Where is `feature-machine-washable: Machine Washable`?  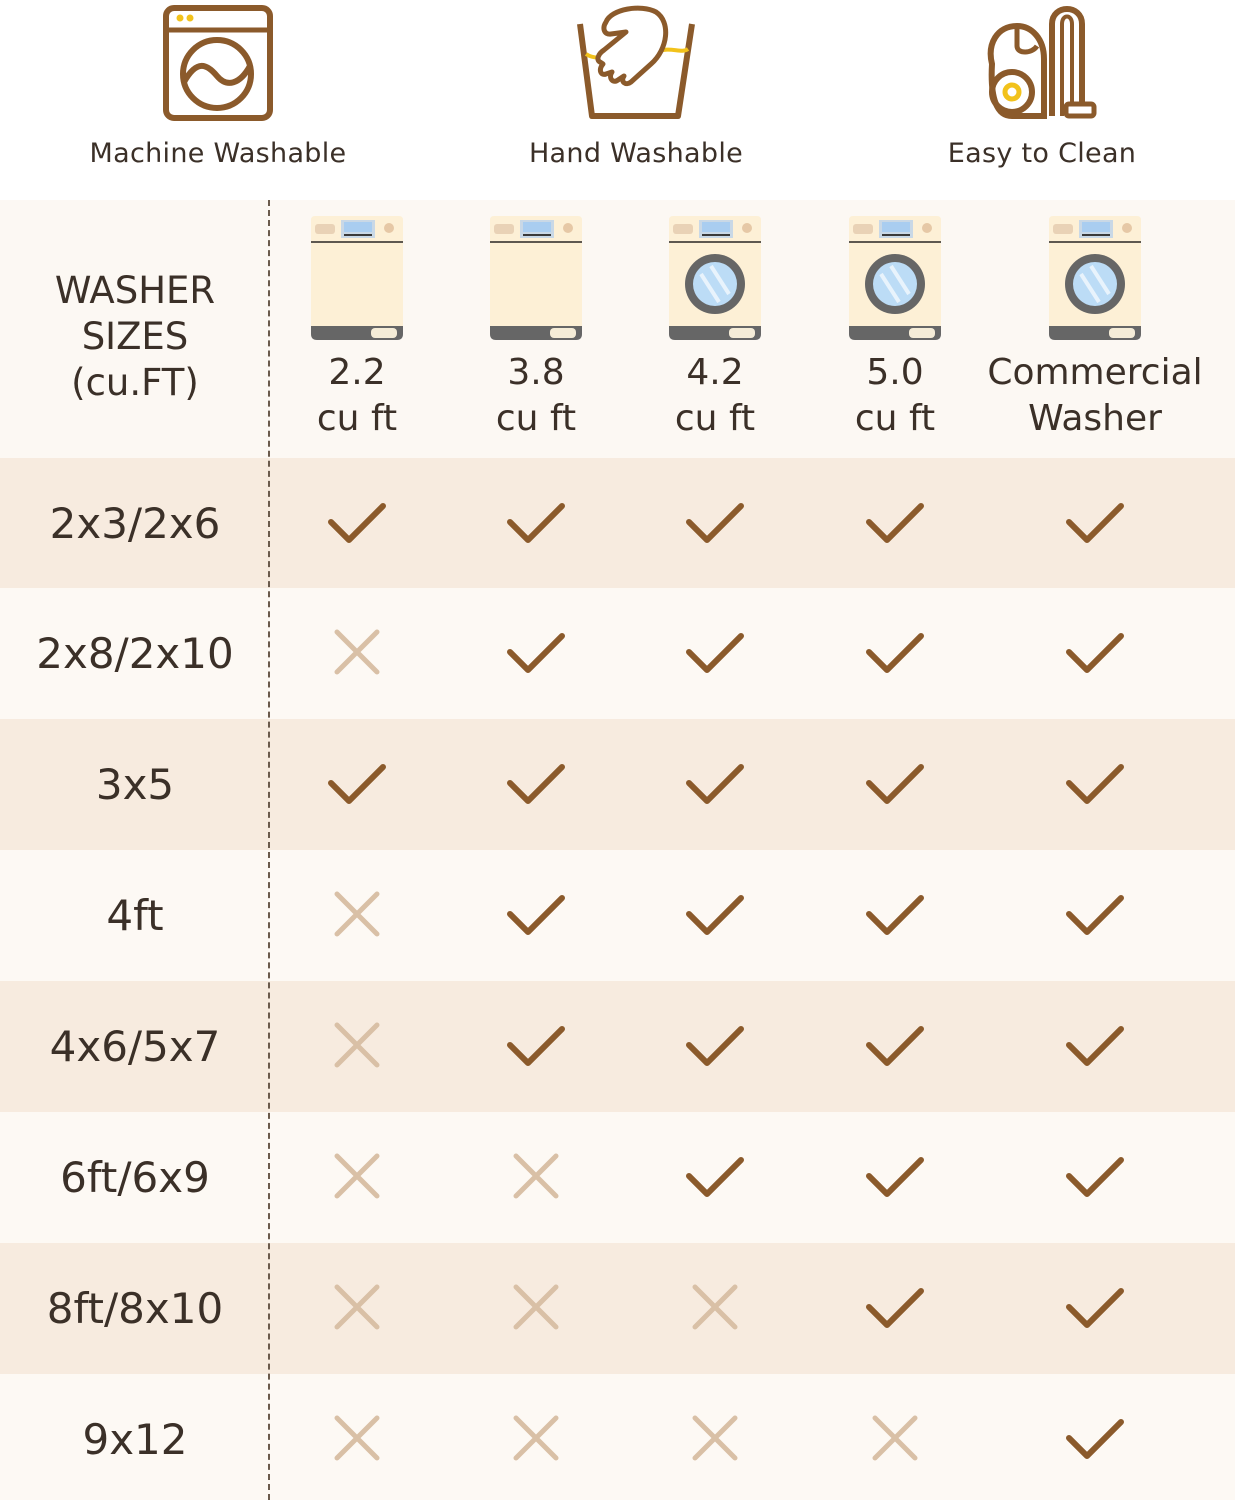 feature-machine-washable: Machine Washable is located at coordinates (218, 84).